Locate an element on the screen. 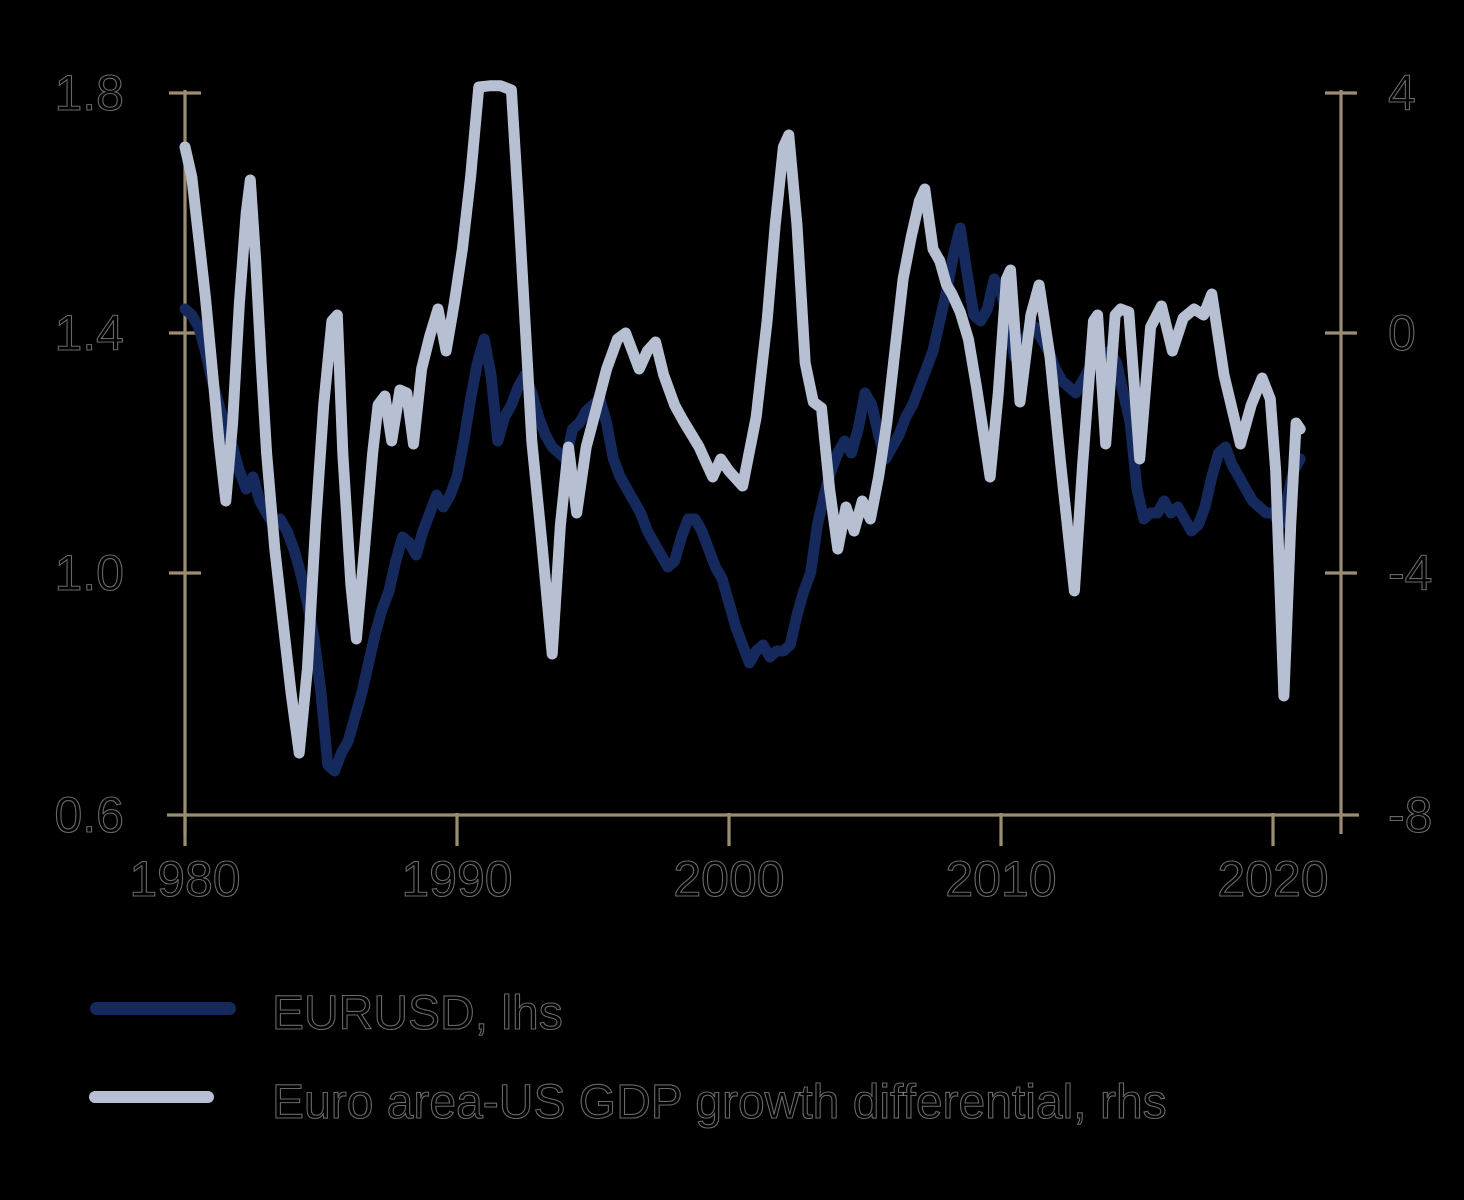  right-axis-tick-label: -4 is located at coordinates (1410, 573).